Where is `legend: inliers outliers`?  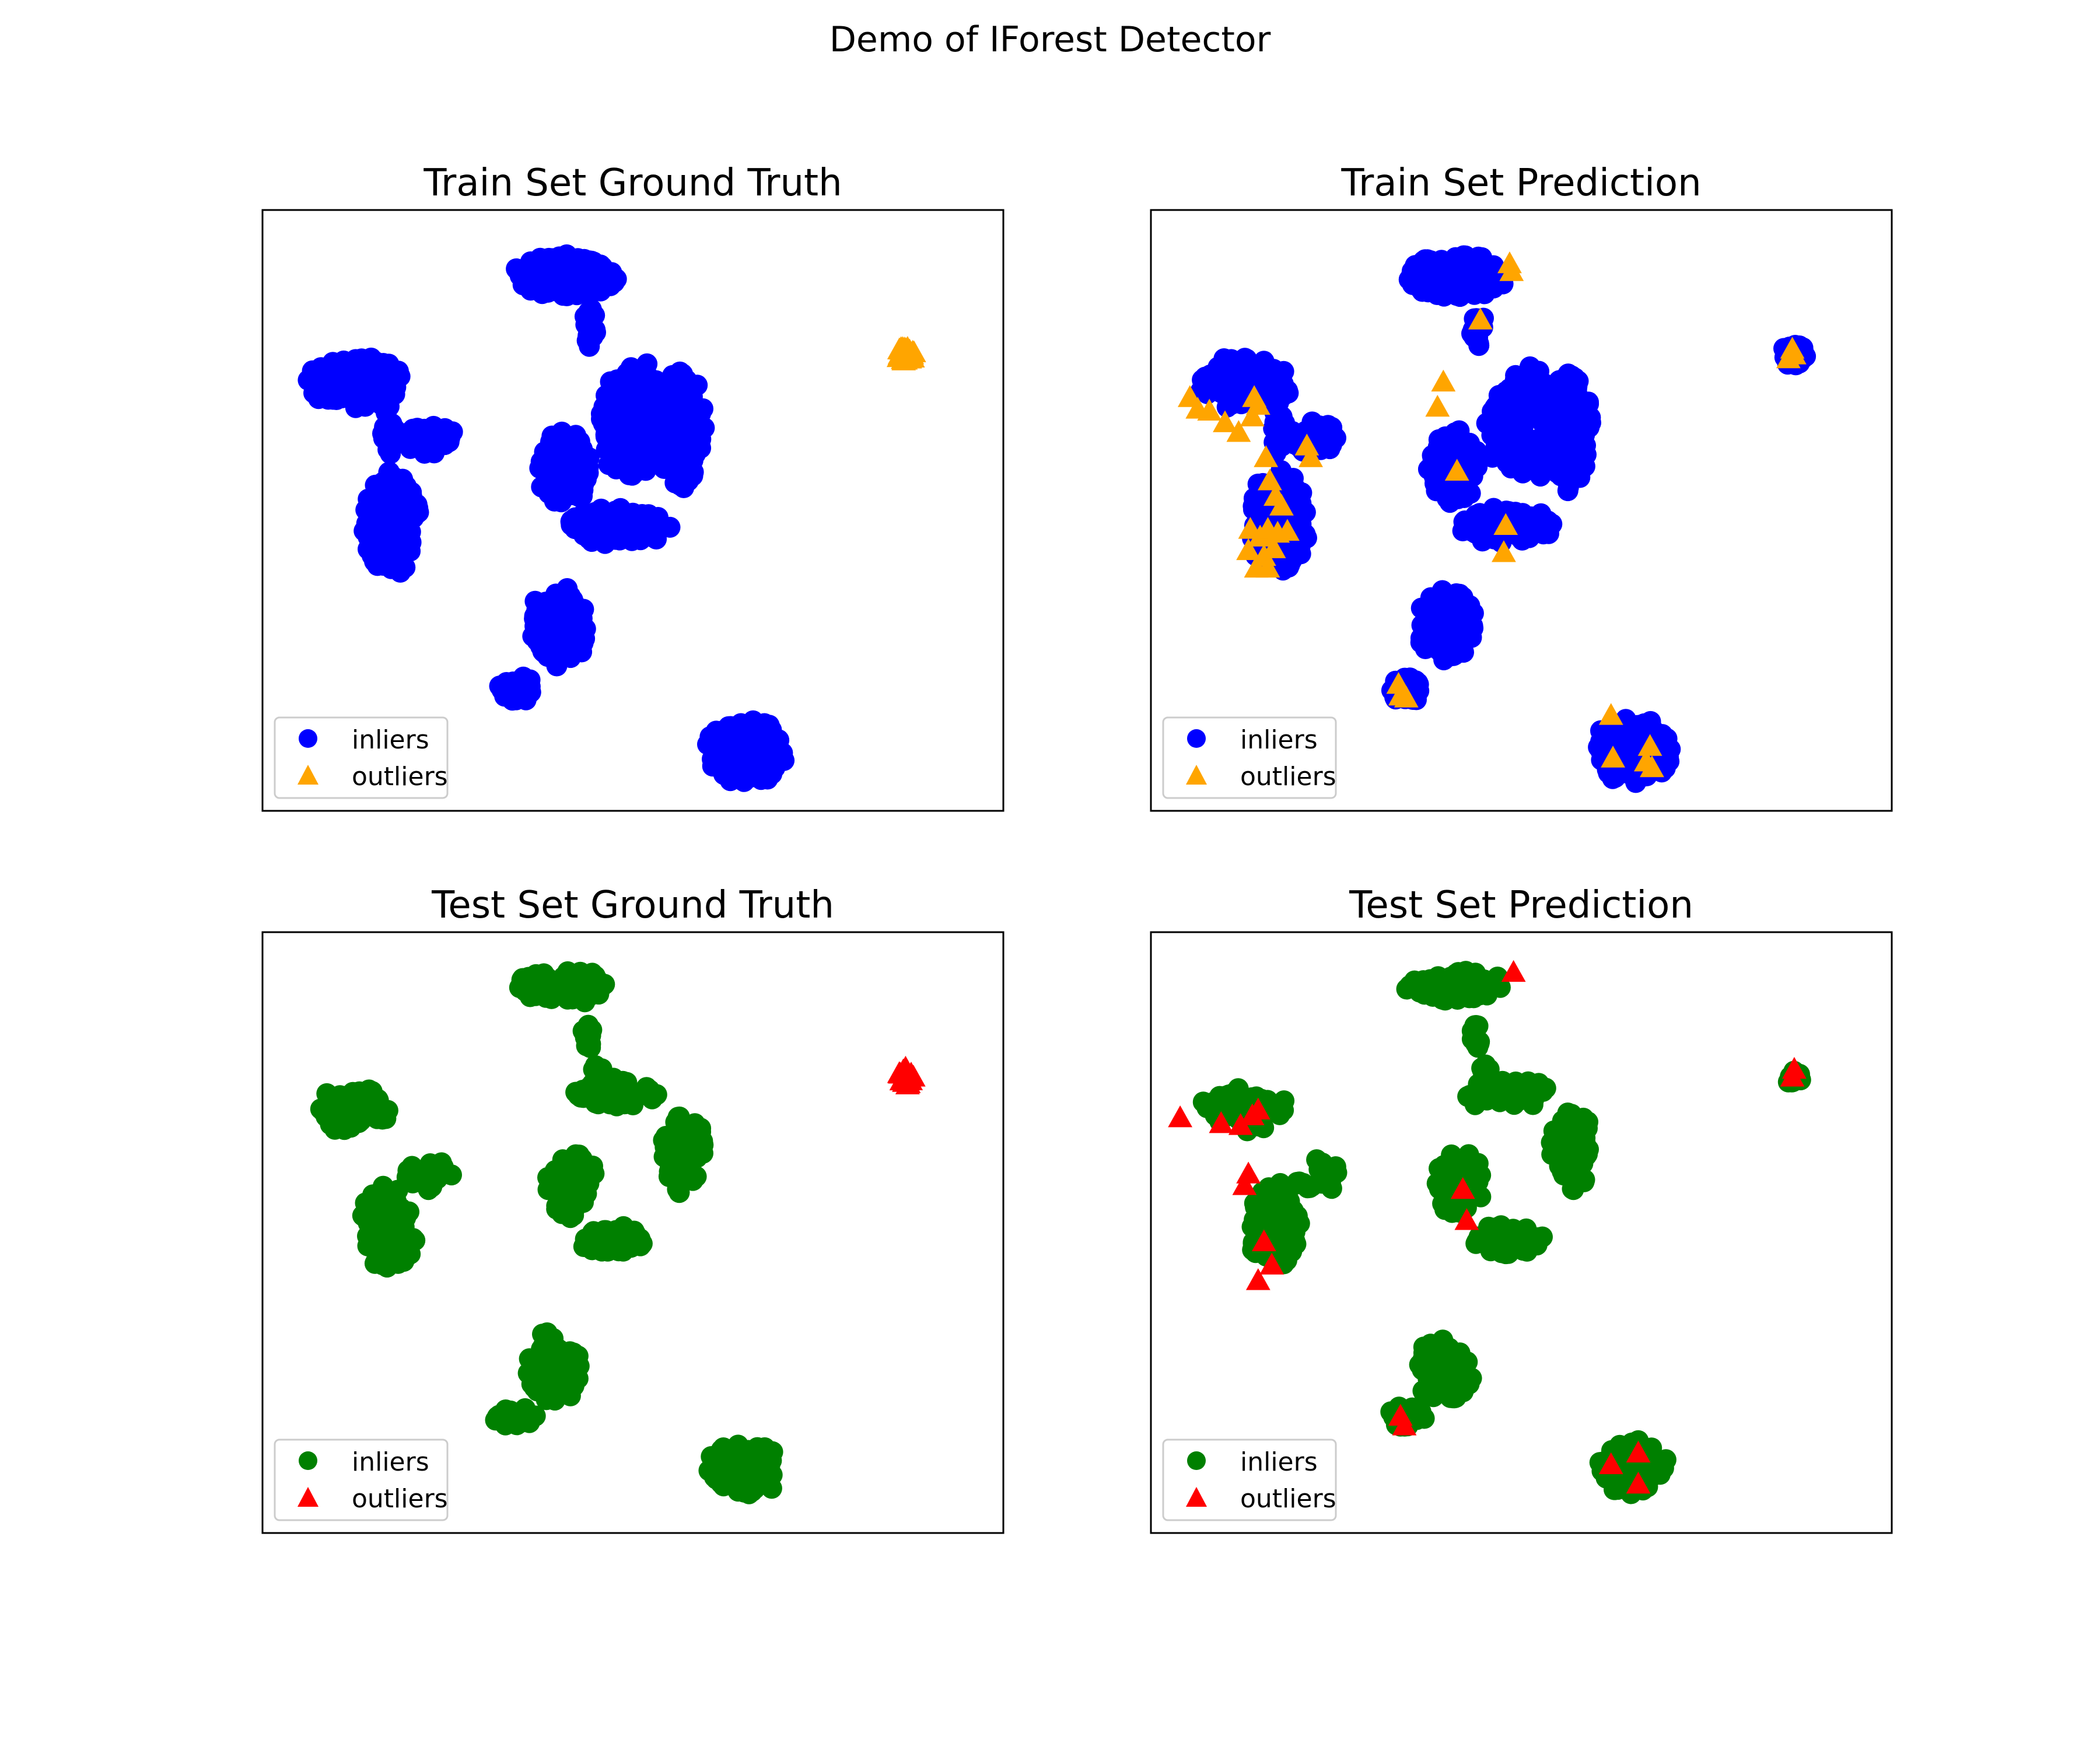 legend: inliers outliers is located at coordinates (361, 757).